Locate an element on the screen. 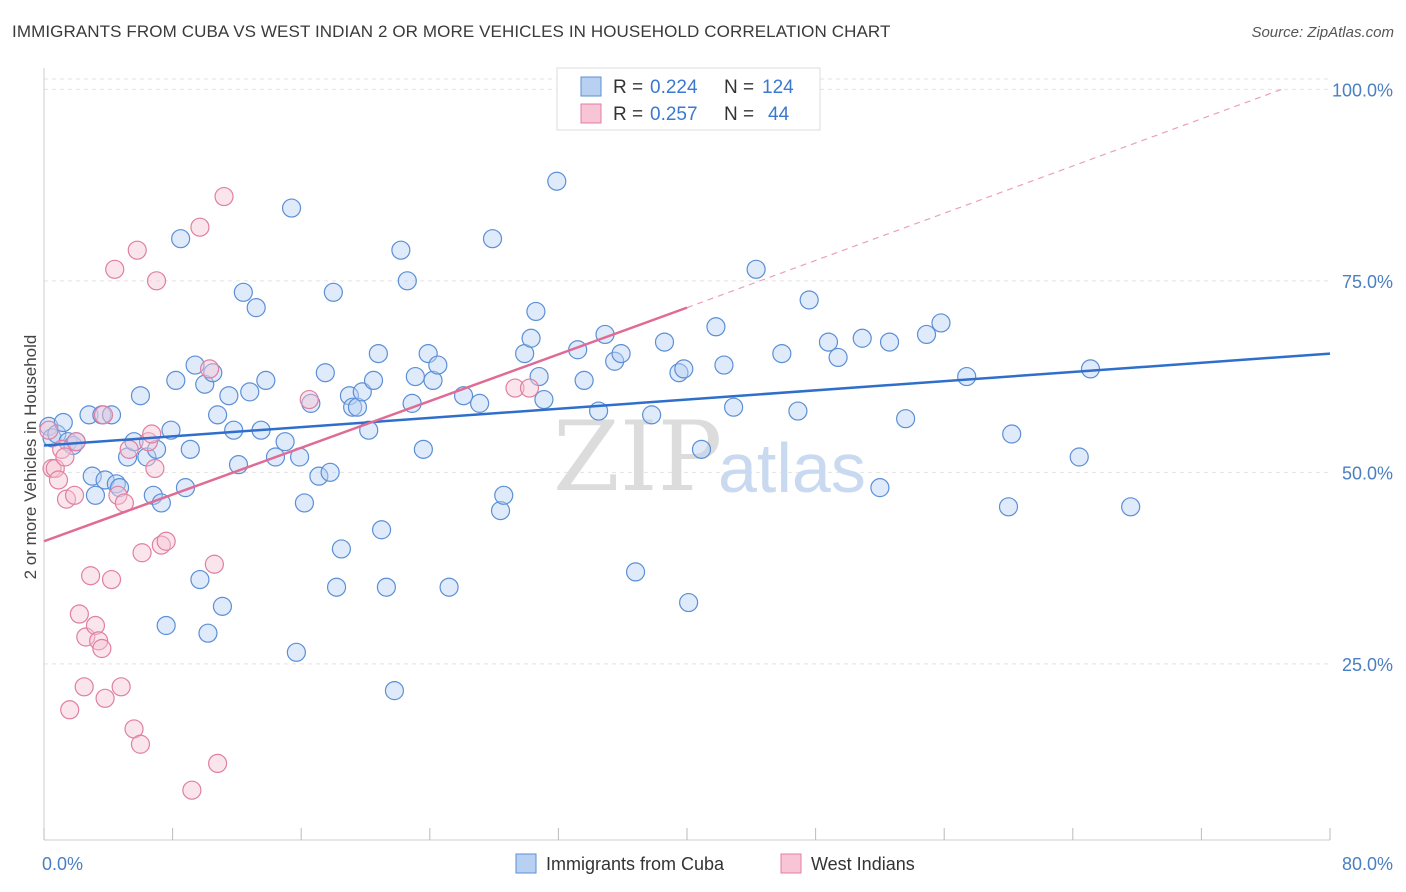 This screenshot has height=892, width=1406. y-tick-label: 25.0% is located at coordinates (1367, 665).